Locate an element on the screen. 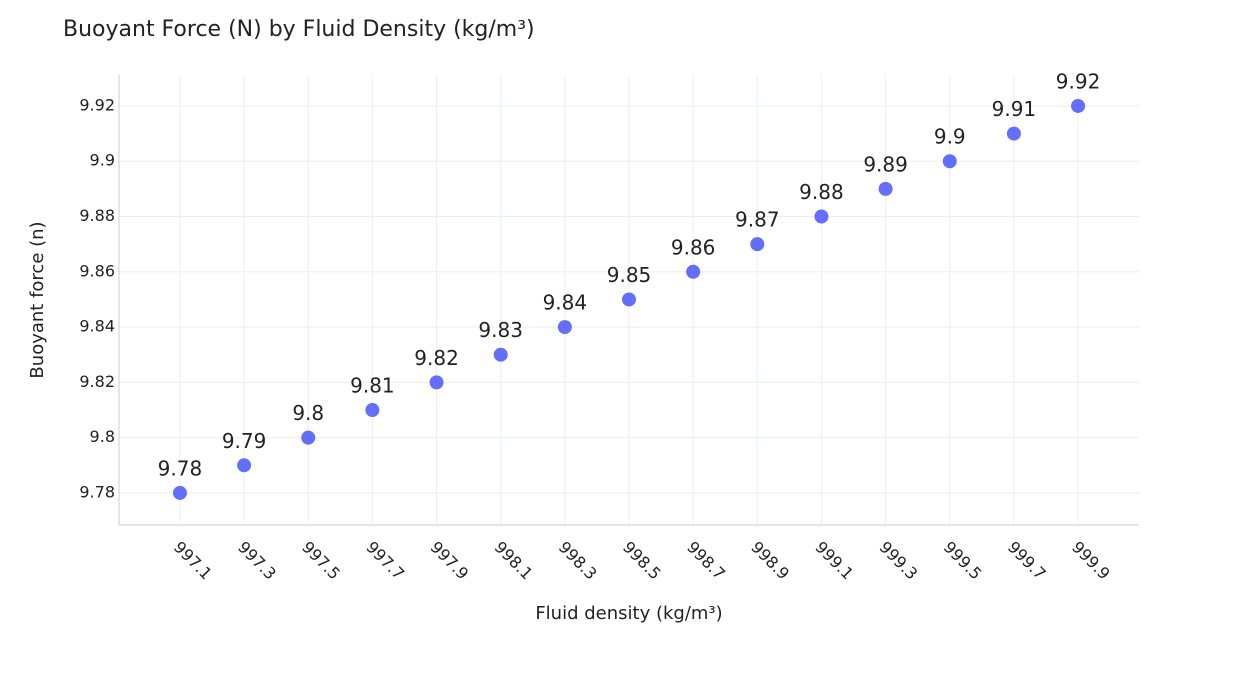 The image size is (1260, 675). x-tick-label: 999.7 is located at coordinates (1027, 561).